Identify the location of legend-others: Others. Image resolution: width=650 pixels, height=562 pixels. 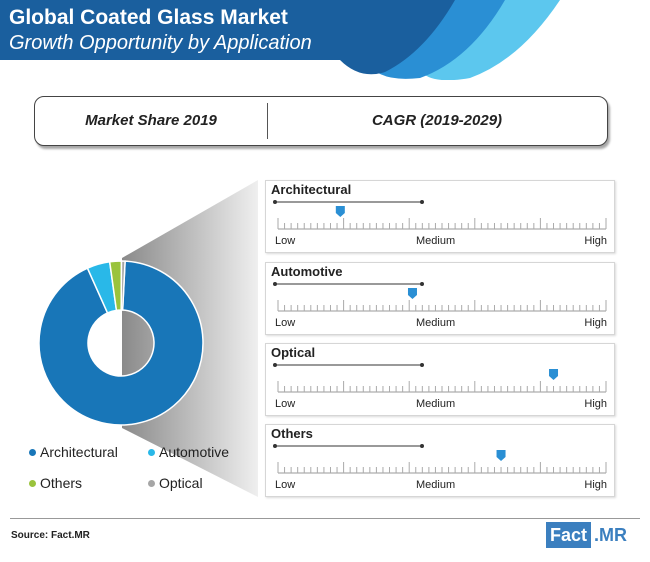
(55, 483).